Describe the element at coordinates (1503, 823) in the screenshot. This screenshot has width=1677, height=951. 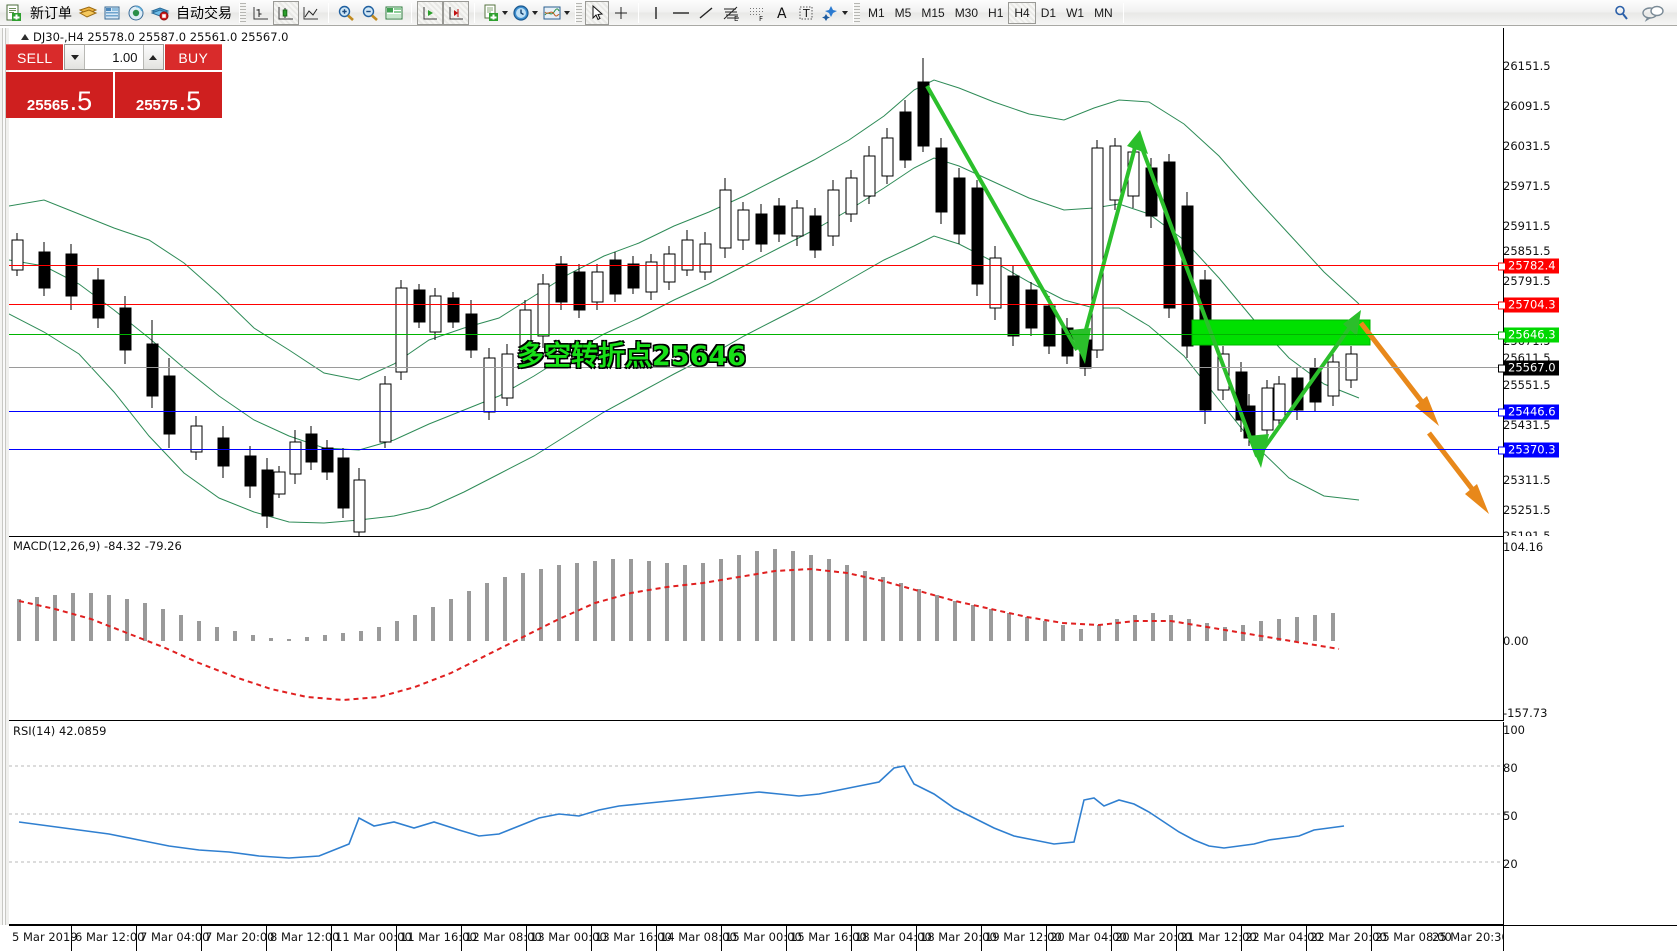
I see `rsi-axis-line` at that location.